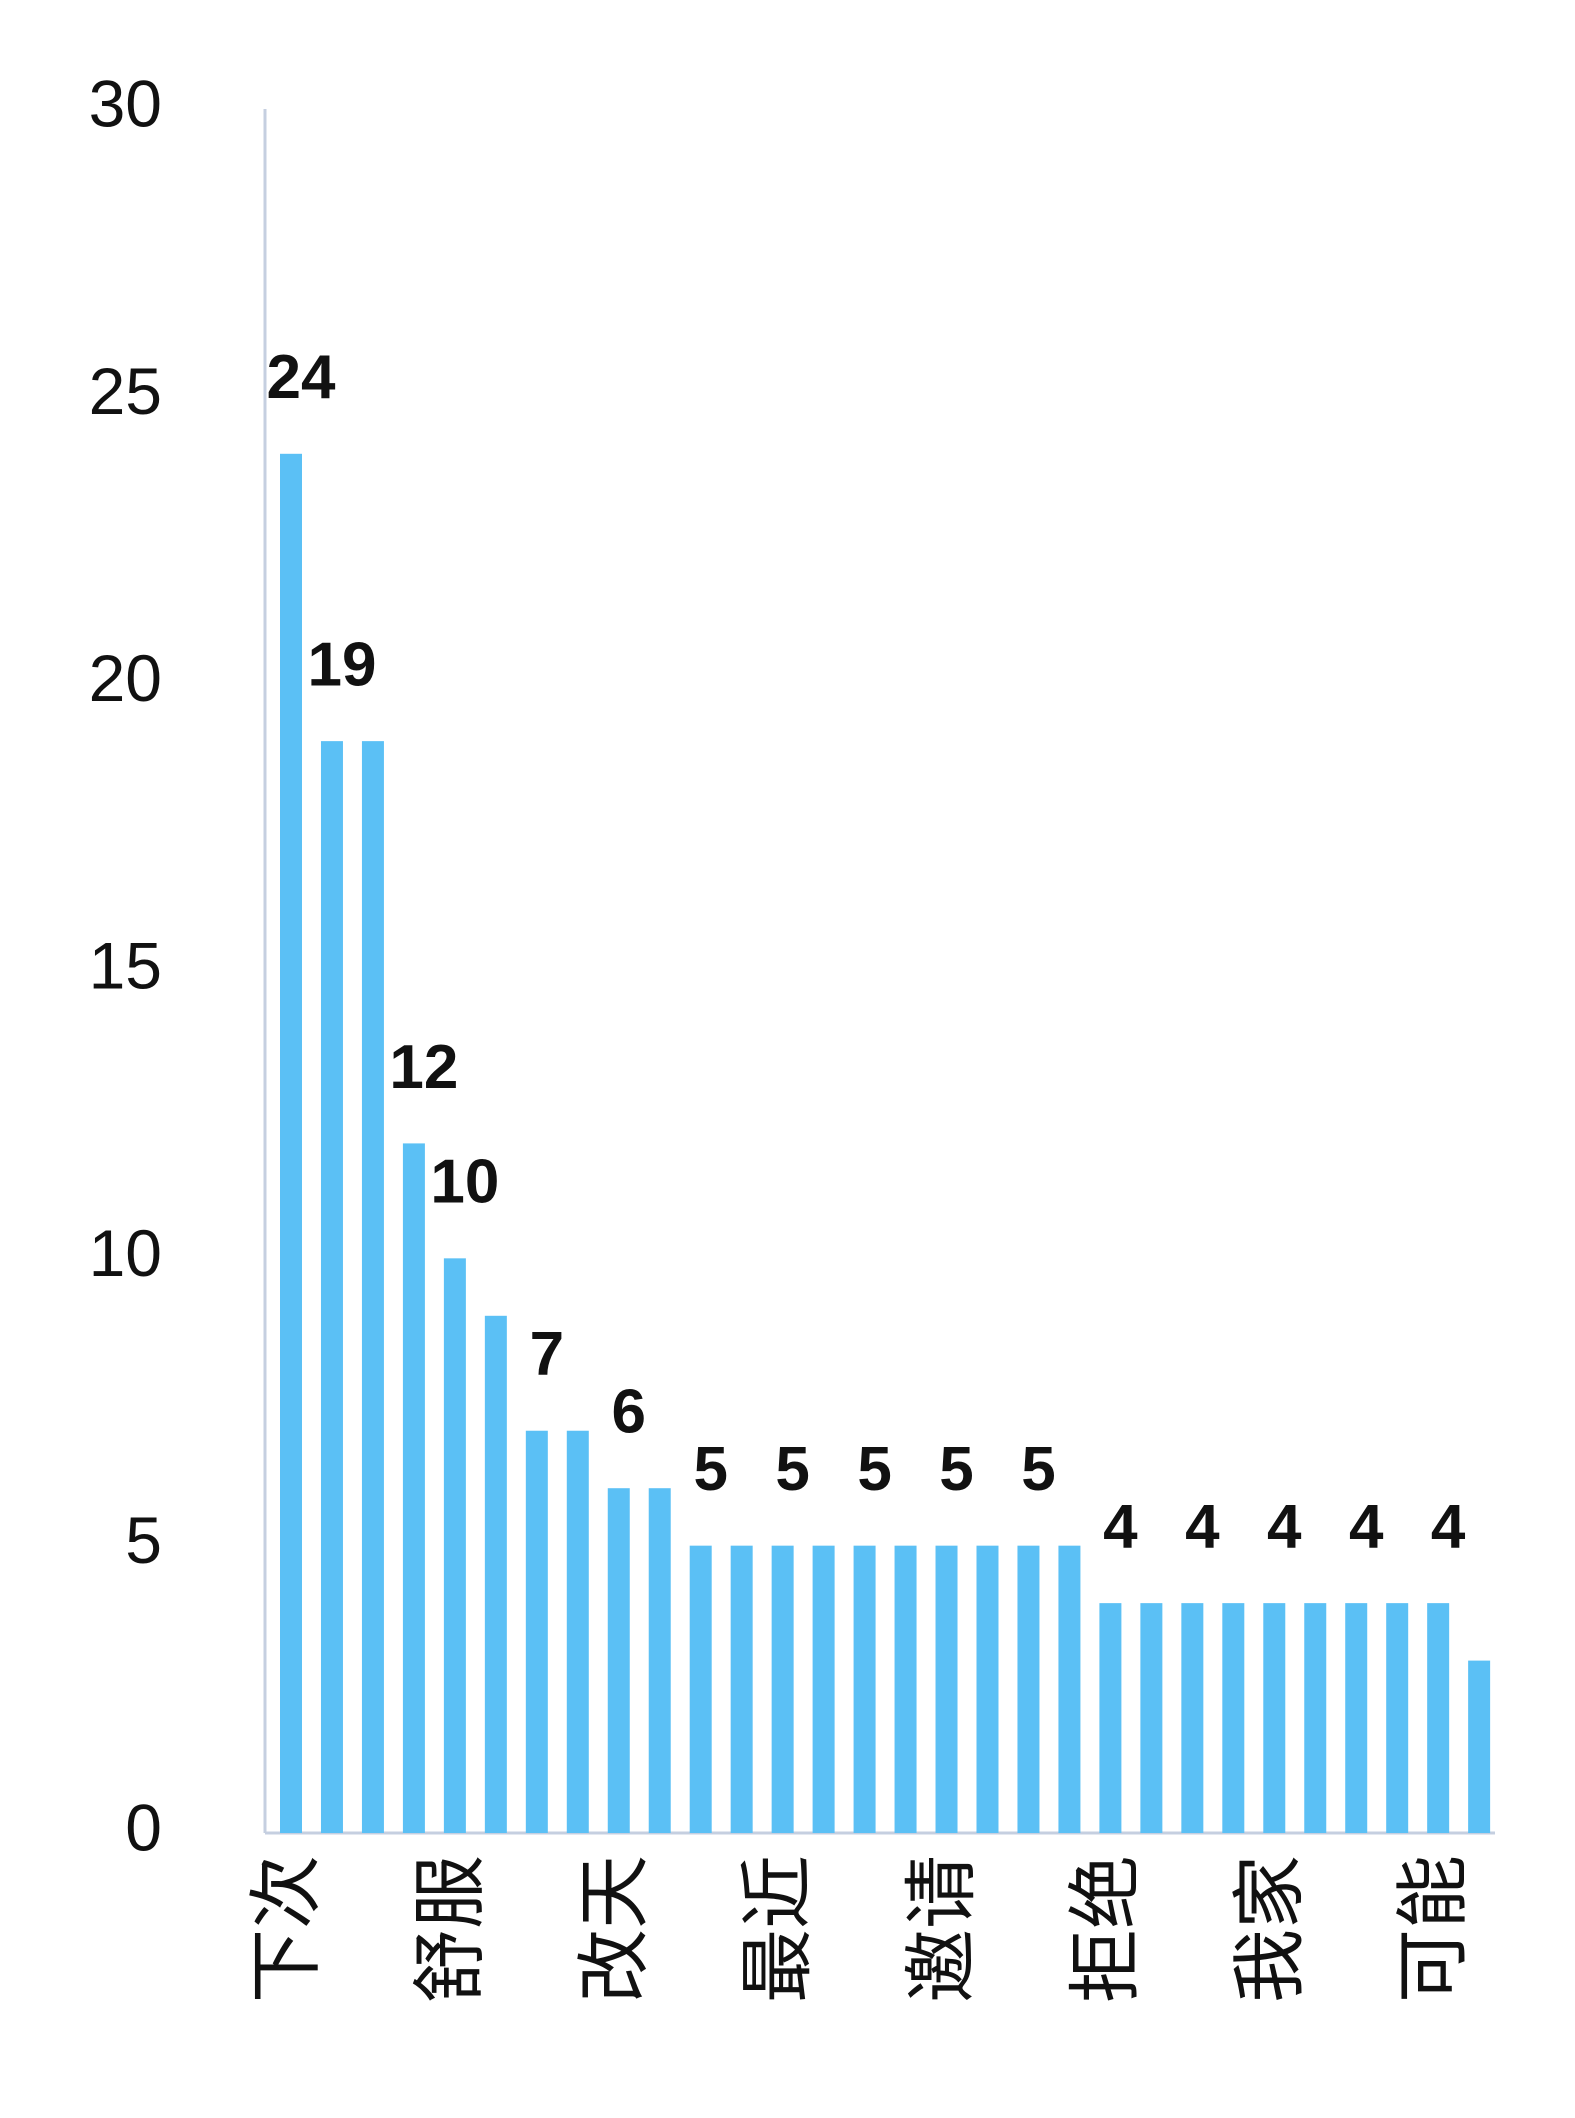 The height and width of the screenshot is (2118, 1575). Describe the element at coordinates (125, 678) in the screenshot. I see `y-tick-label: 20` at that location.